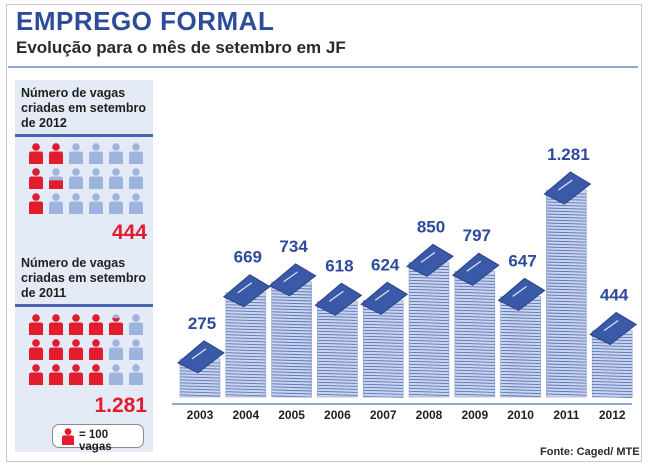  Describe the element at coordinates (521, 337) in the screenshot. I see `bar-2010` at that location.